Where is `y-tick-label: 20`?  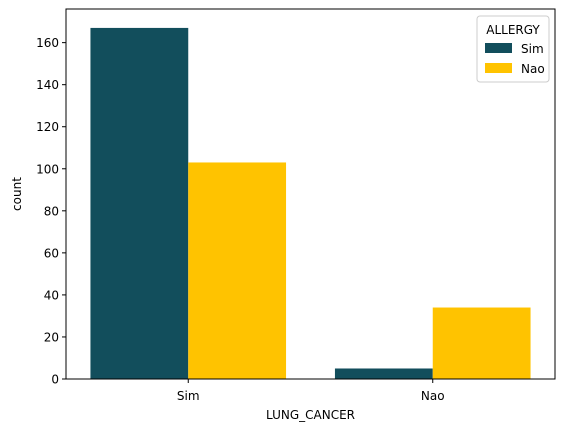
y-tick-label: 20 is located at coordinates (51, 337).